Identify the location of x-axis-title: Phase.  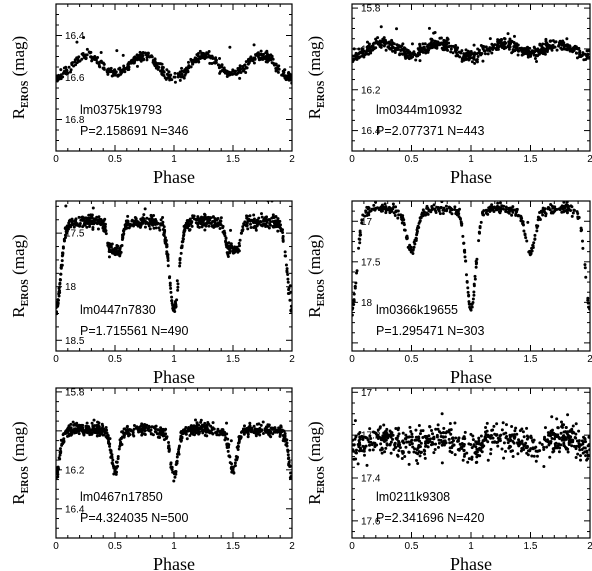
(174, 562).